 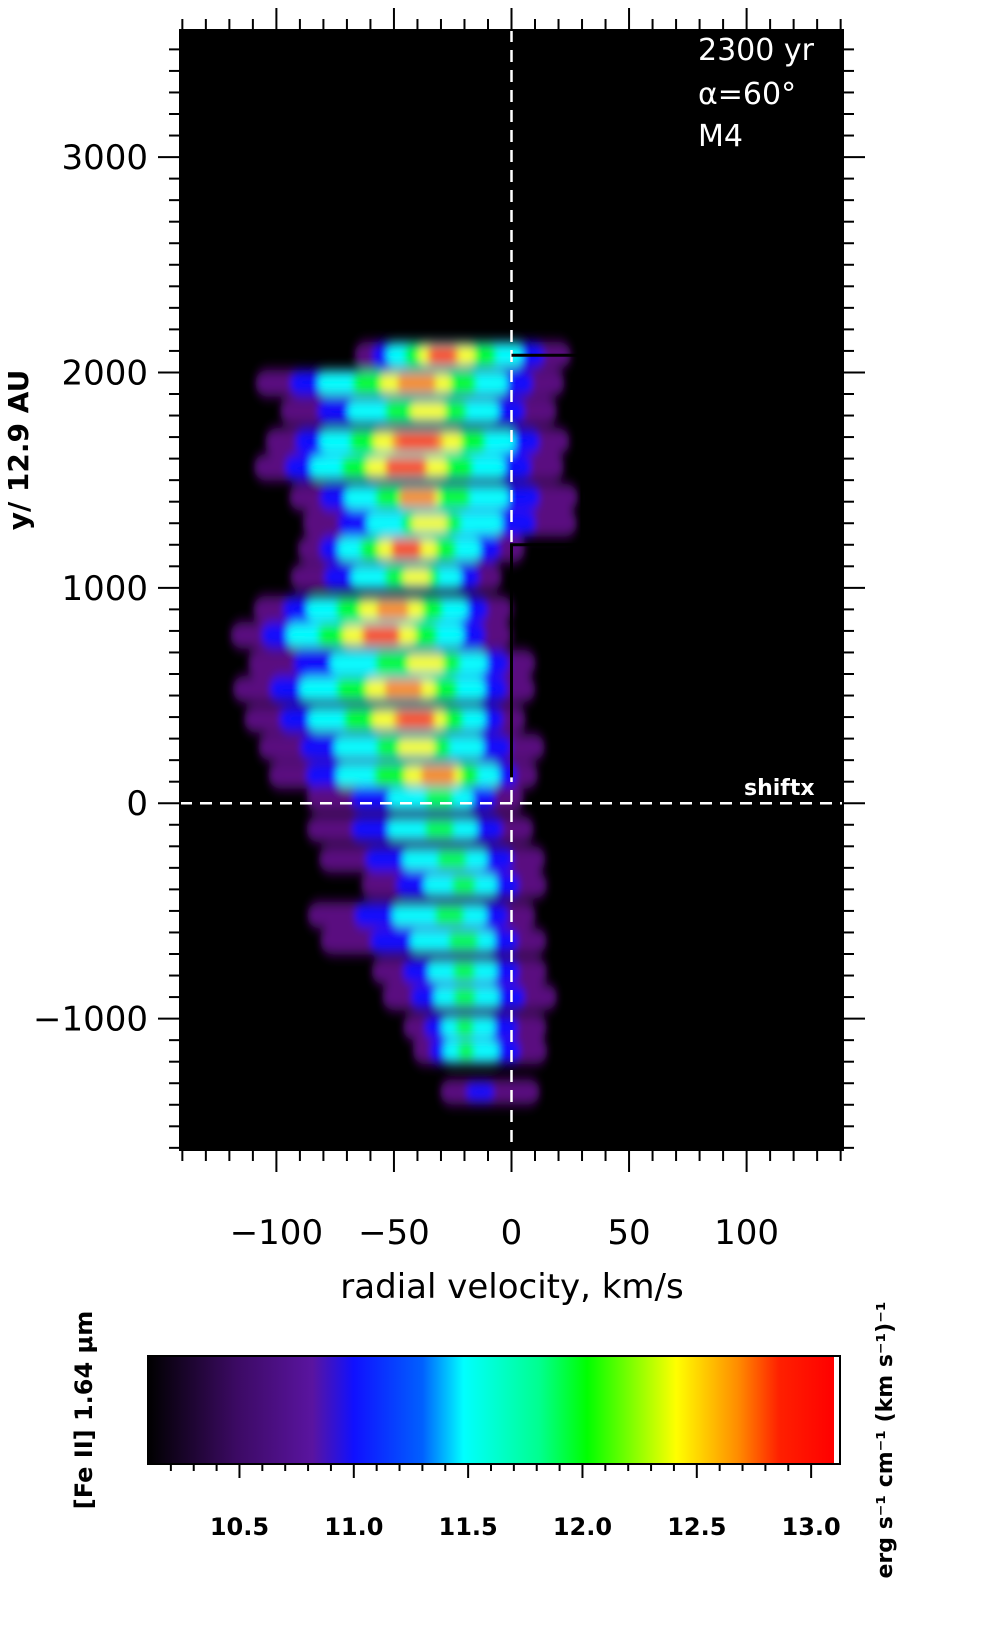 I want to click on annotation-model: M4, so click(x=720, y=136).